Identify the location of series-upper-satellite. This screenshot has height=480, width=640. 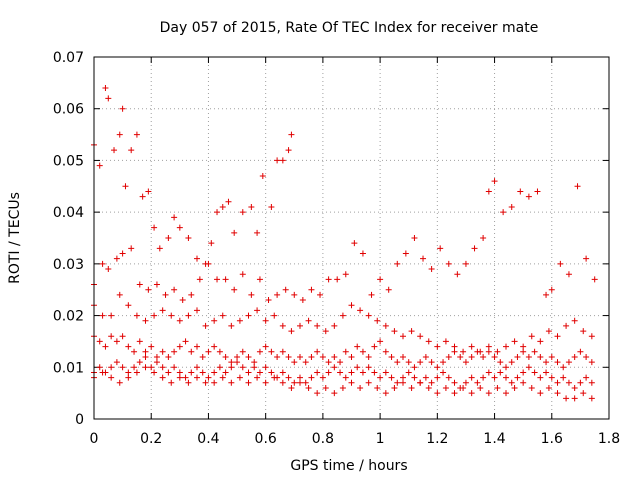
(193, 176).